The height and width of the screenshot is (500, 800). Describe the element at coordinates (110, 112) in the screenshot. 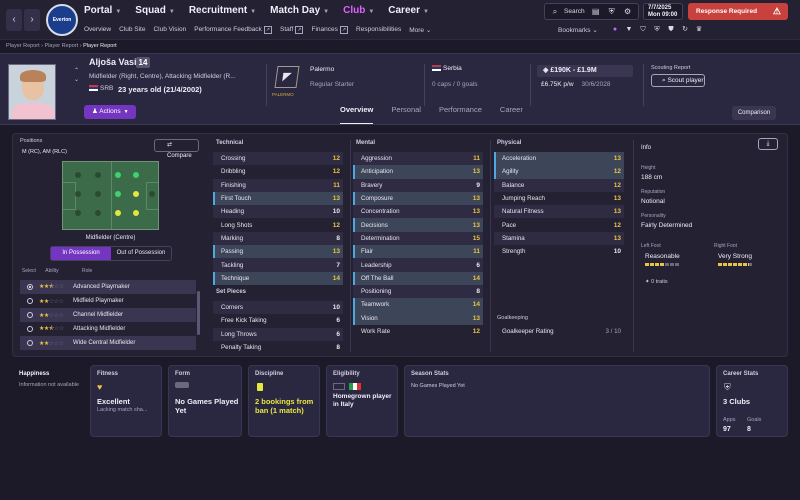

I see `actions-button: ♟ Actions ▼` at that location.